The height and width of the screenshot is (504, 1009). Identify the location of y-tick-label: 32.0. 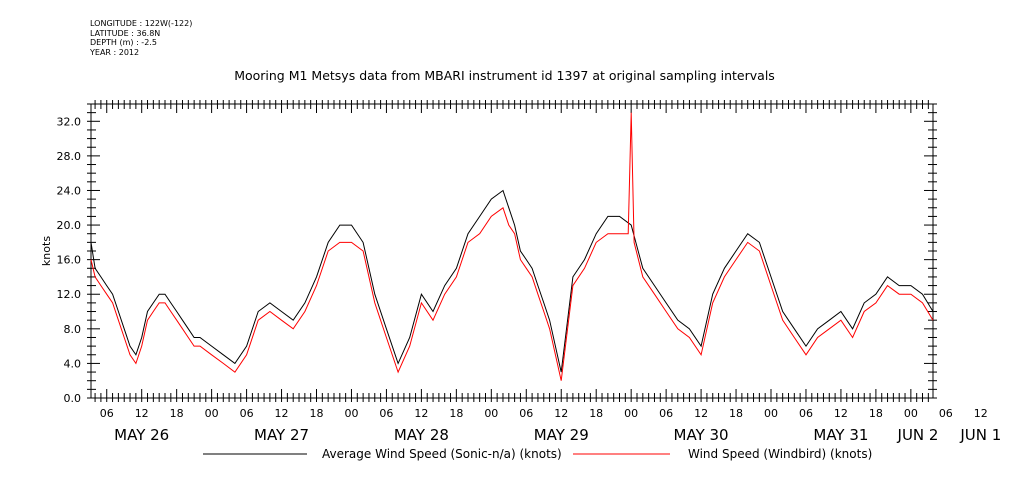
(69, 121).